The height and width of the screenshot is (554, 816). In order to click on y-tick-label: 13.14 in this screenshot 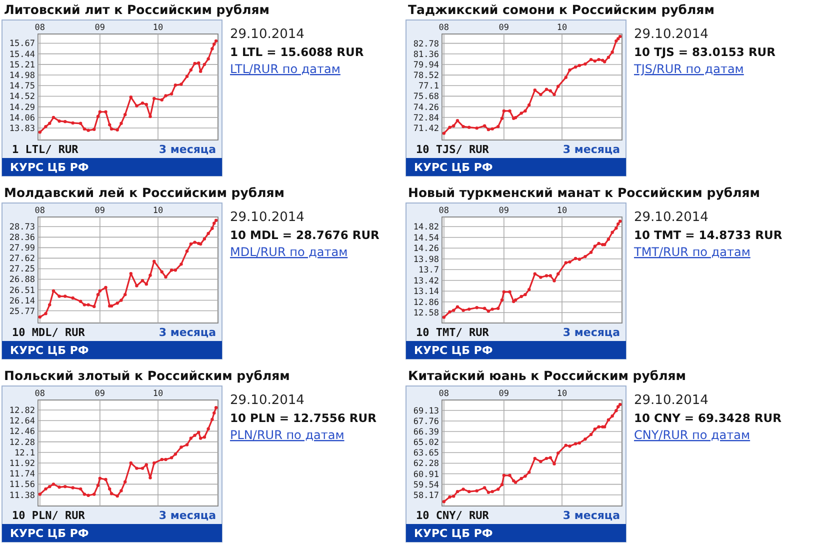, I will do `click(426, 292)`.